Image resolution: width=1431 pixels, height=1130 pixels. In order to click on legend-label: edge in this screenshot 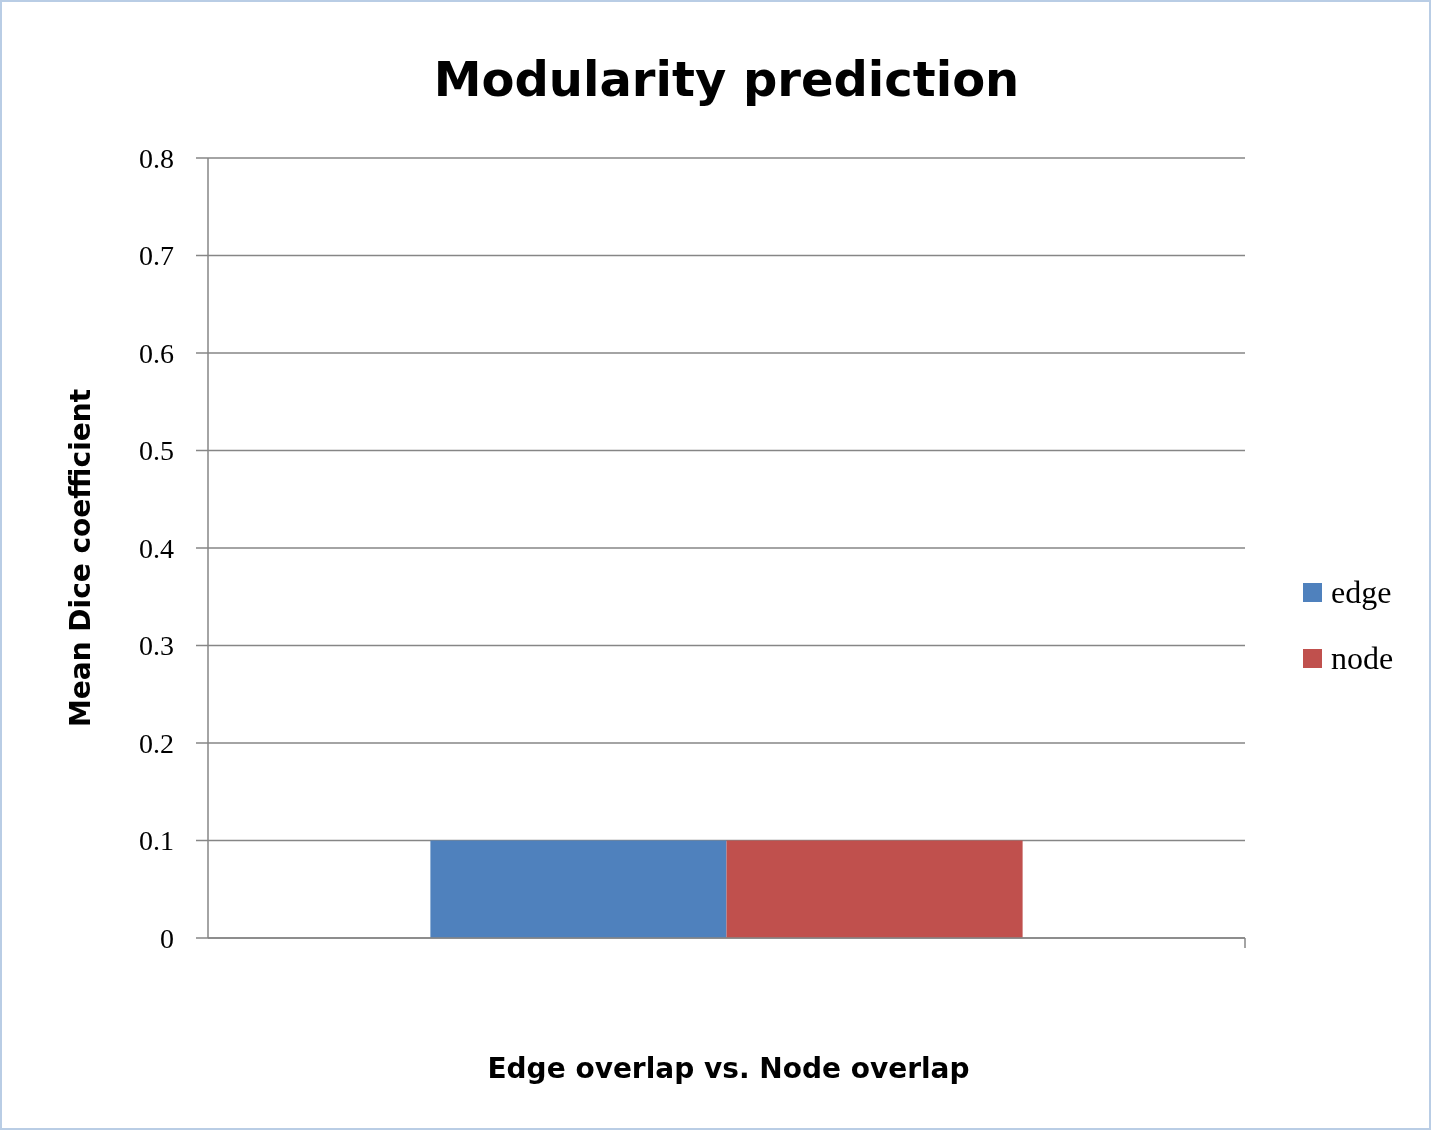, I will do `click(1361, 592)`.